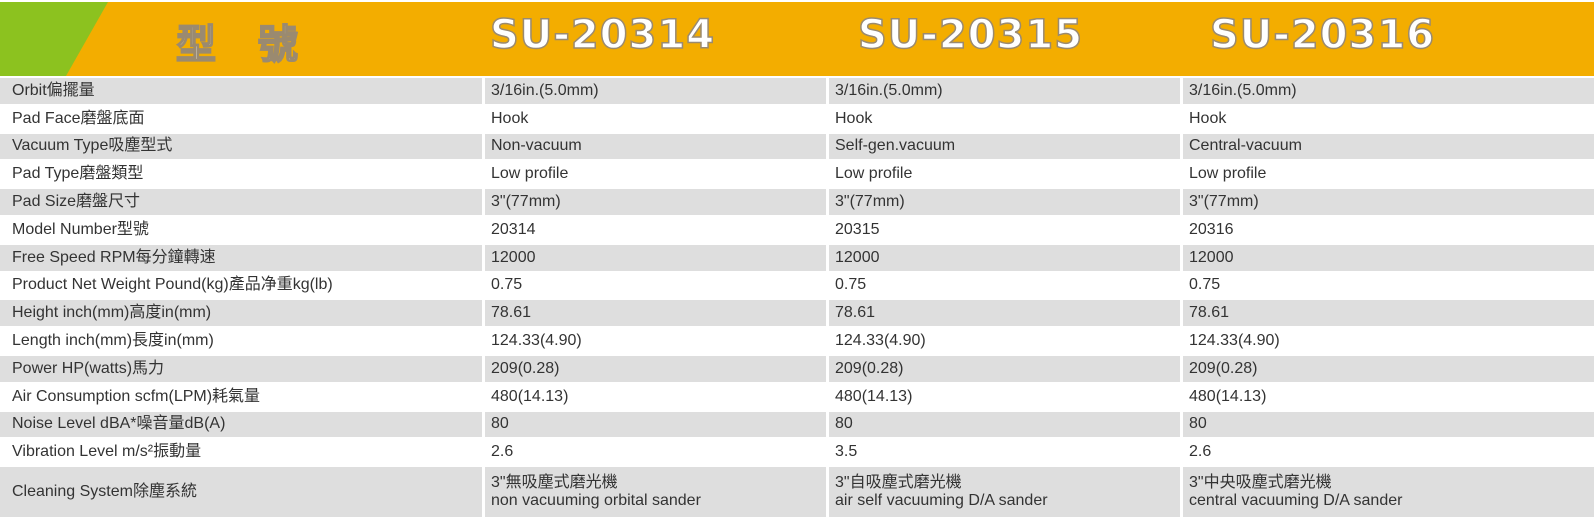  Describe the element at coordinates (554, 483) in the screenshot. I see `cleaning-zh: 3"無吸塵式磨光機` at that location.